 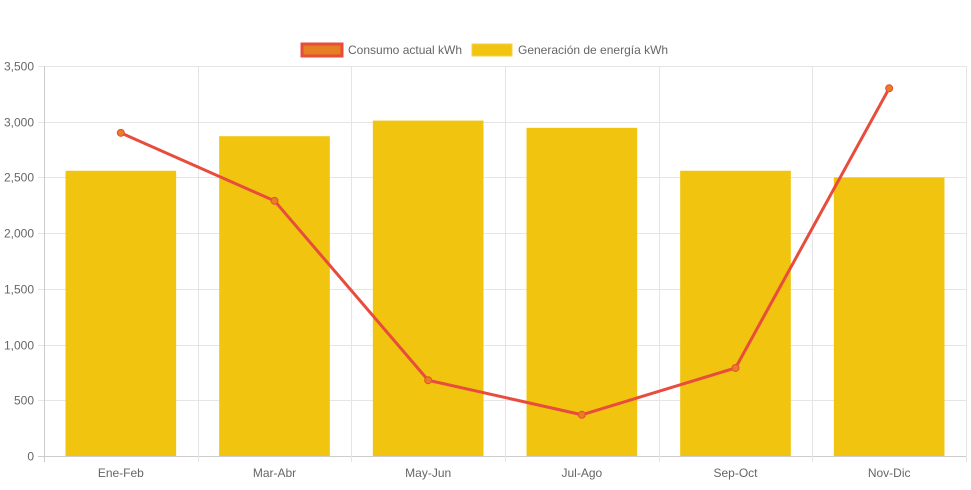 I want to click on x-tick-label: Sep-Oct, so click(x=735, y=473).